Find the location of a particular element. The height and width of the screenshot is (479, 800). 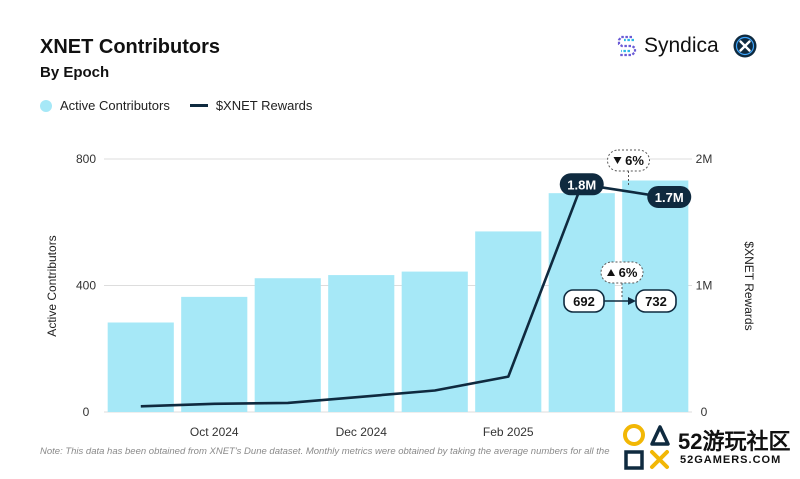

right-axis-title: $XNET Rewards is located at coordinates (749, 285).